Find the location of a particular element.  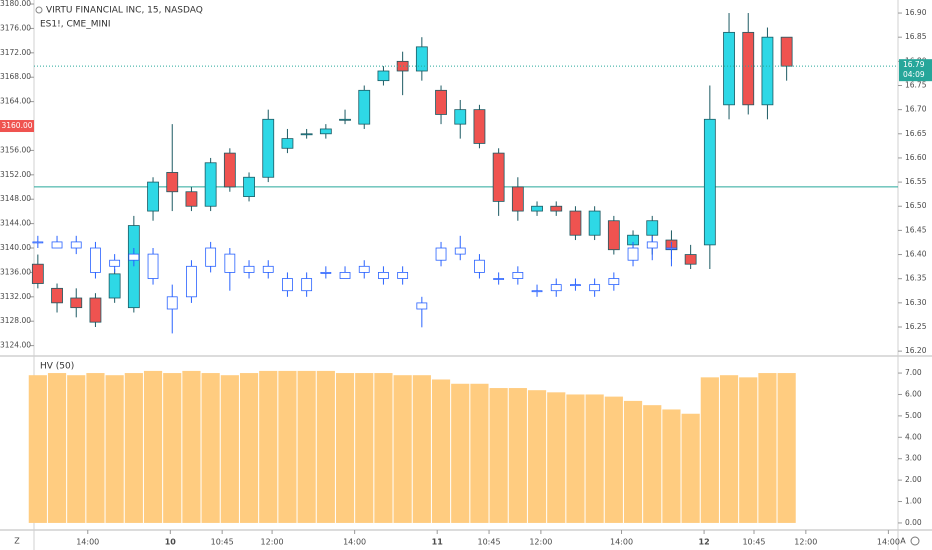

y-tick-label: 3172.00 is located at coordinates (15, 52).